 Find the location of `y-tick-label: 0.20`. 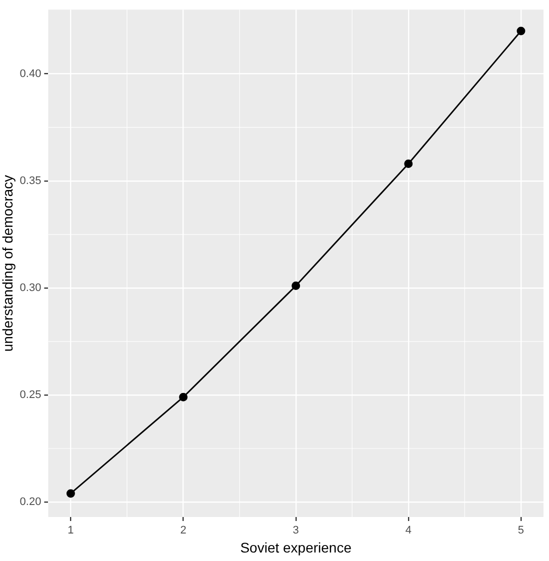

y-tick-label: 0.20 is located at coordinates (31, 502).